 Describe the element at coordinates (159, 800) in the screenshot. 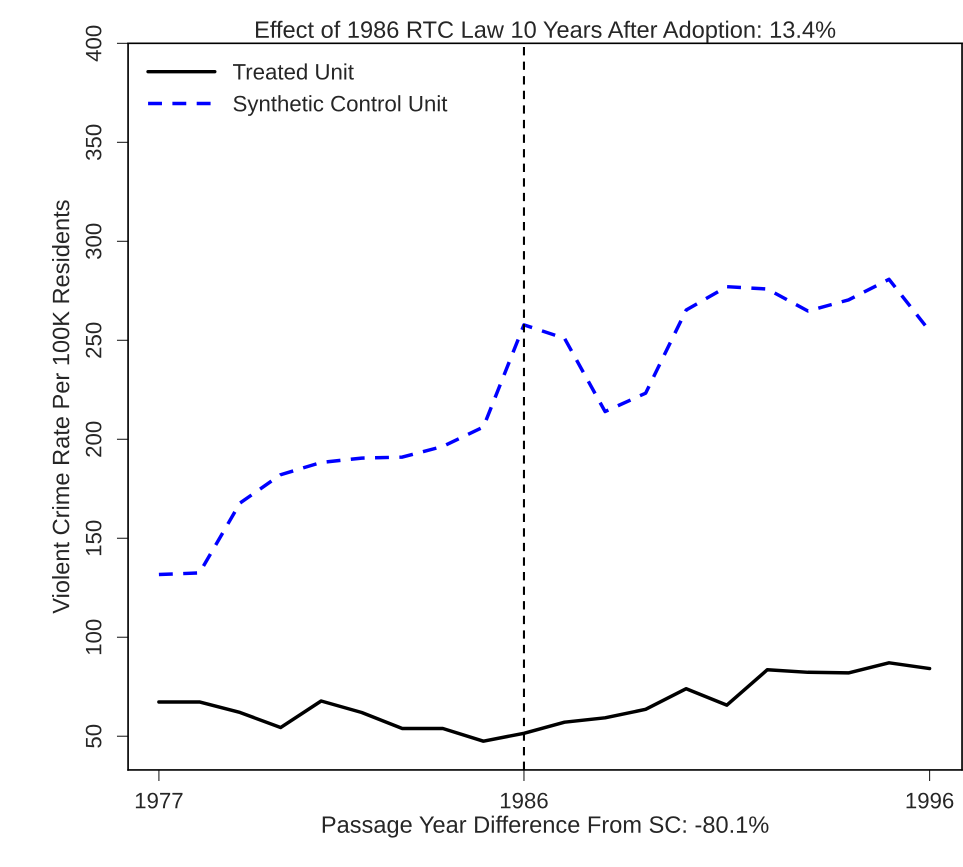

I see `x-tick-label: 1977` at that location.